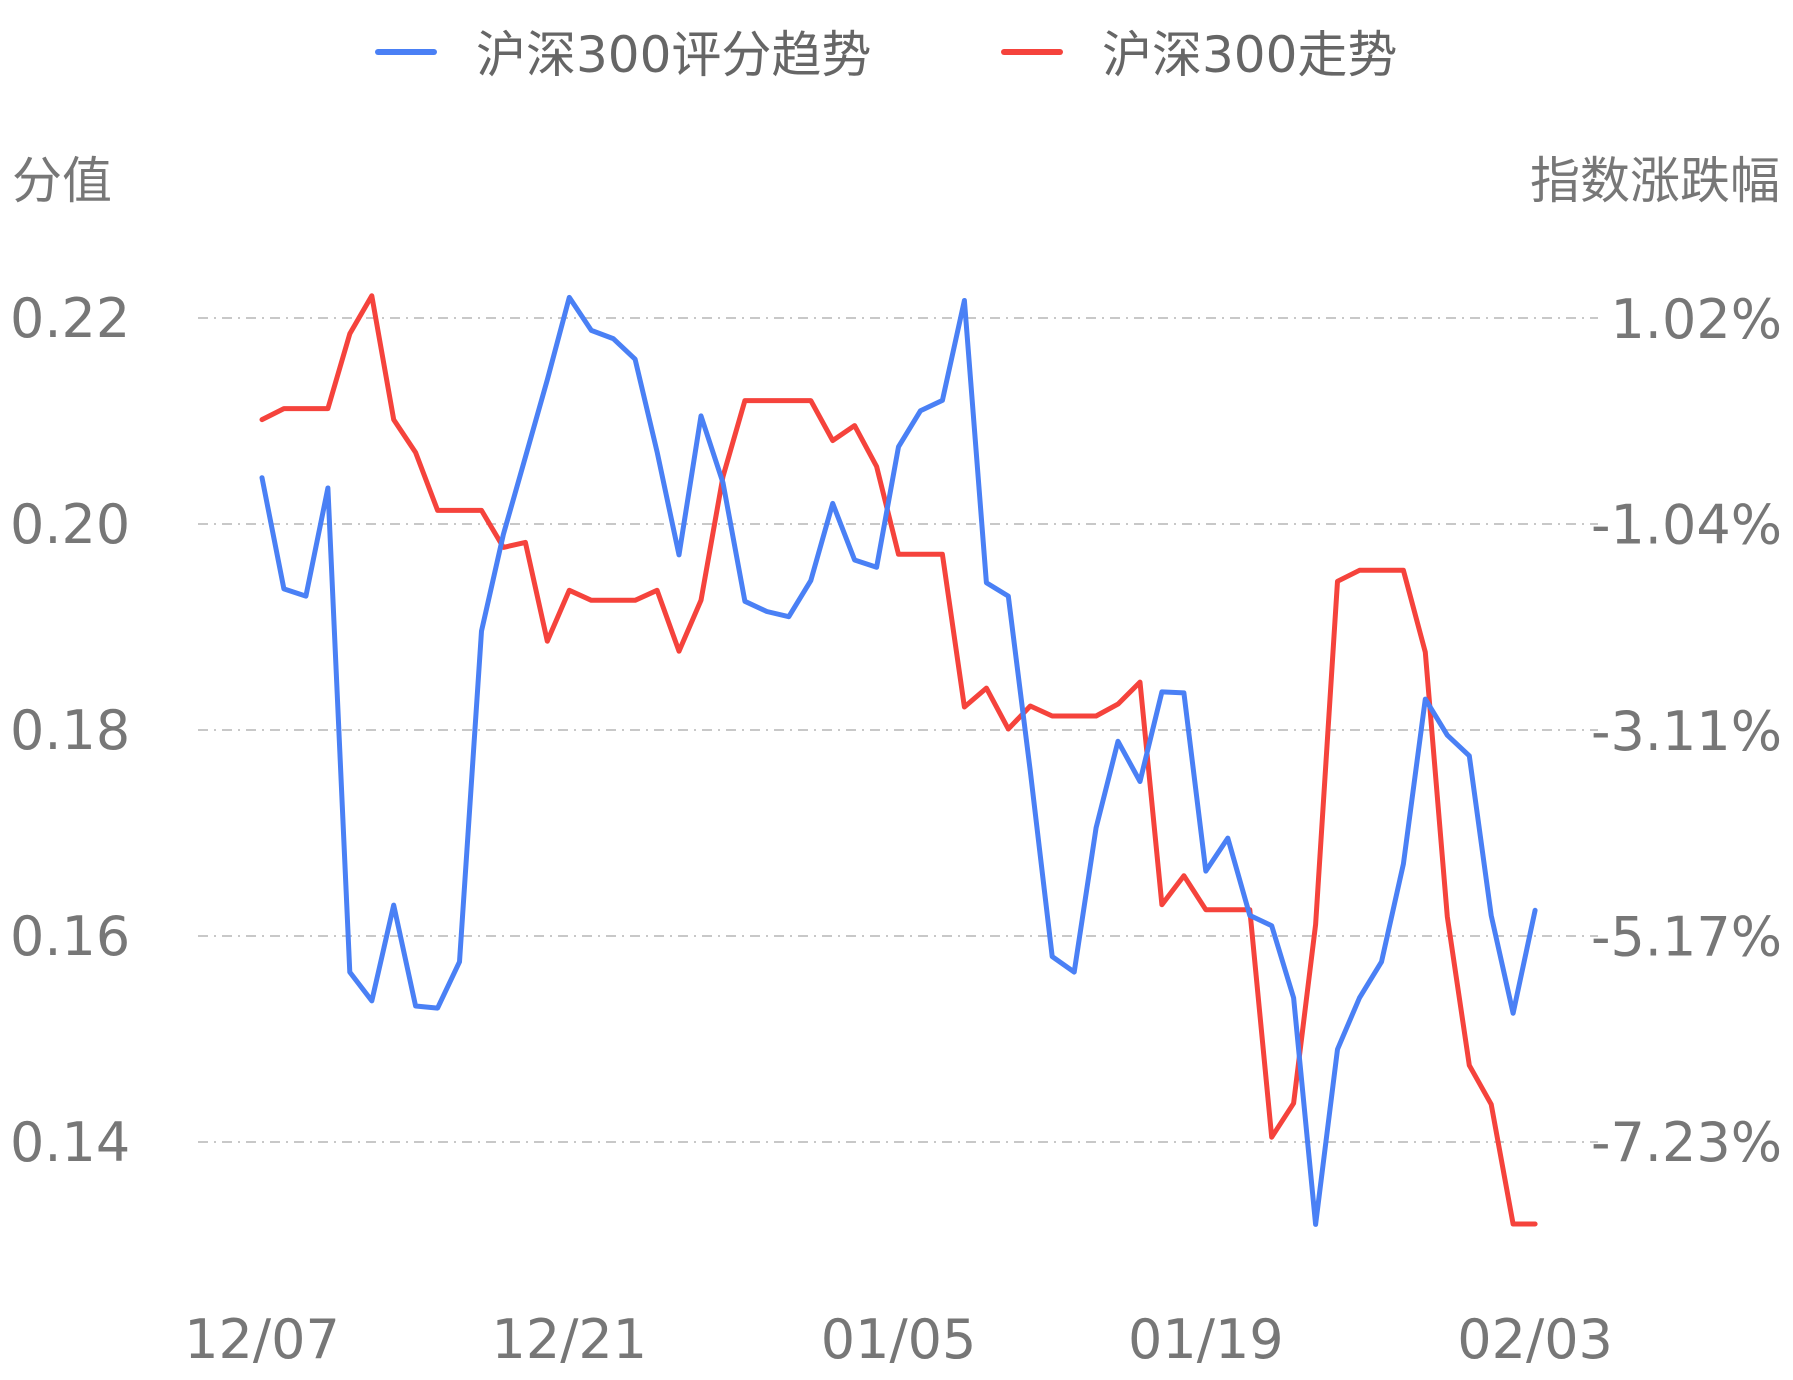 This screenshot has height=1380, width=1793. I want to click on left-tick-label: 0.22, so click(70, 318).